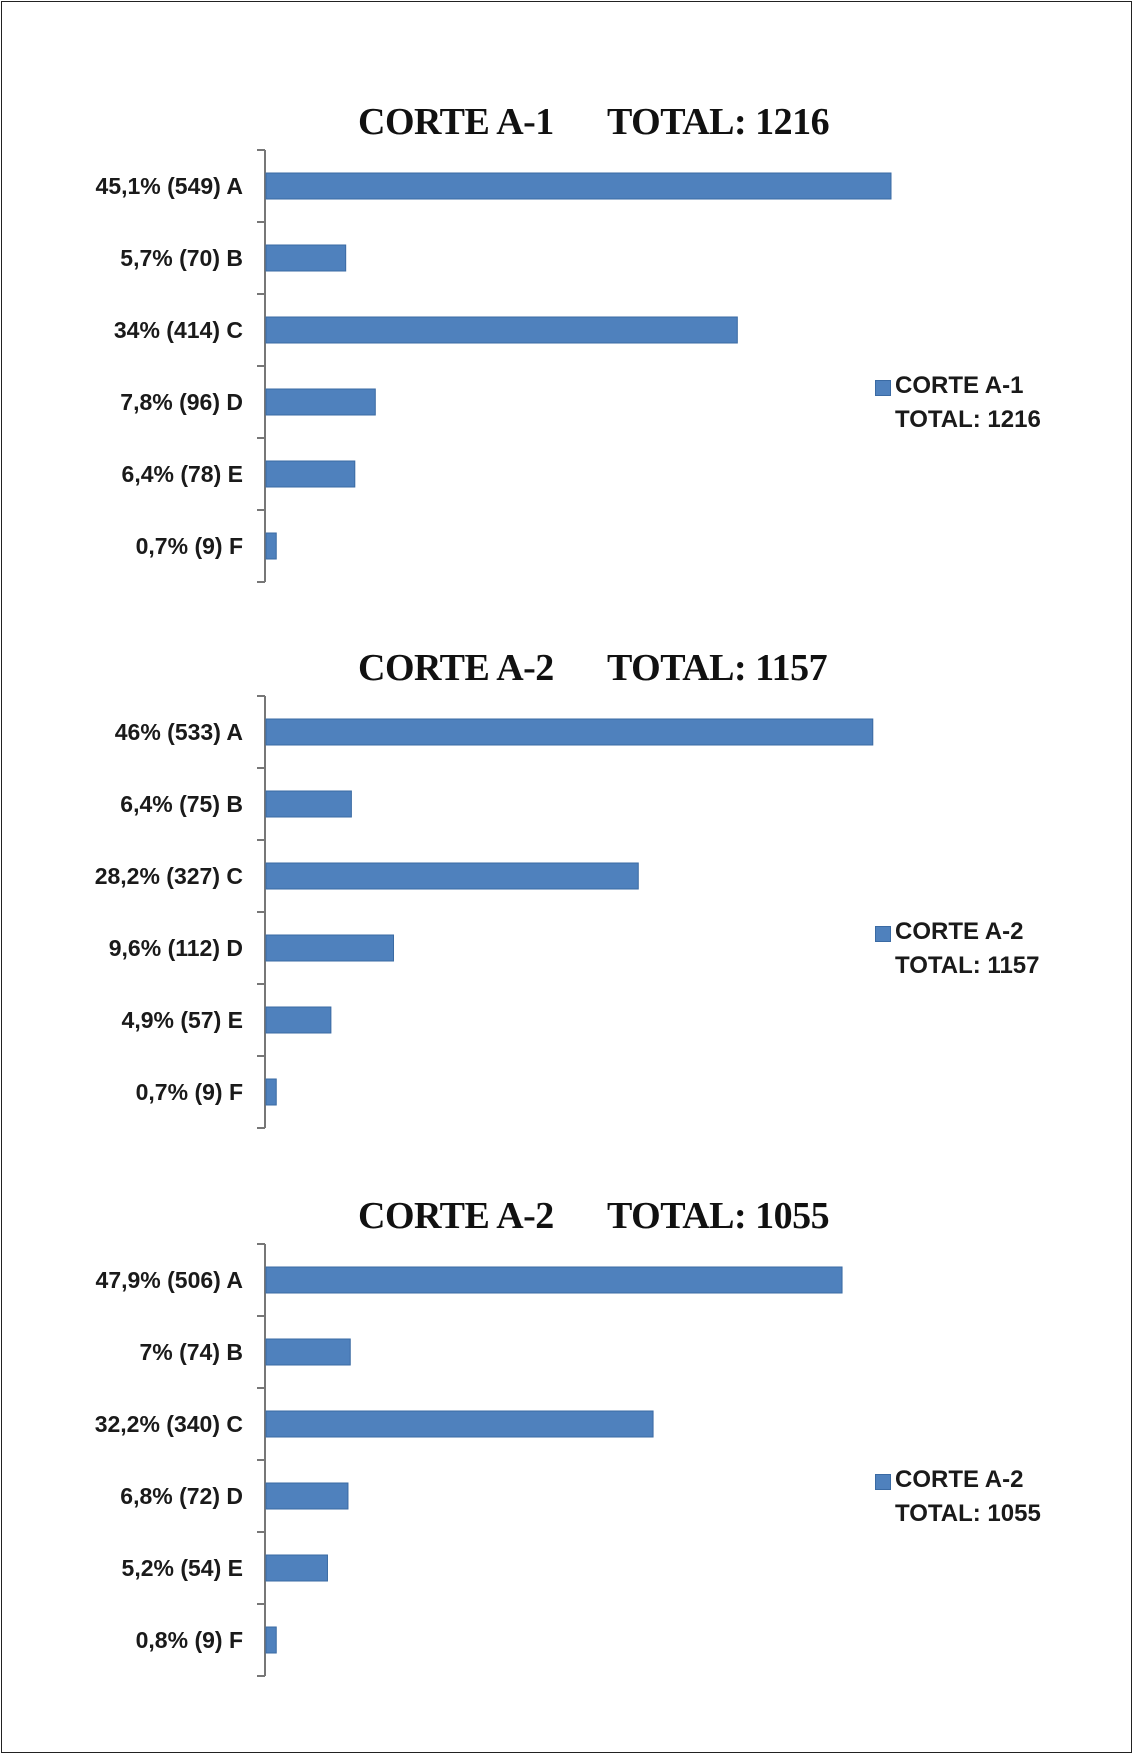  Describe the element at coordinates (968, 419) in the screenshot. I see `legend-series-total: TOTAL: 1216` at that location.